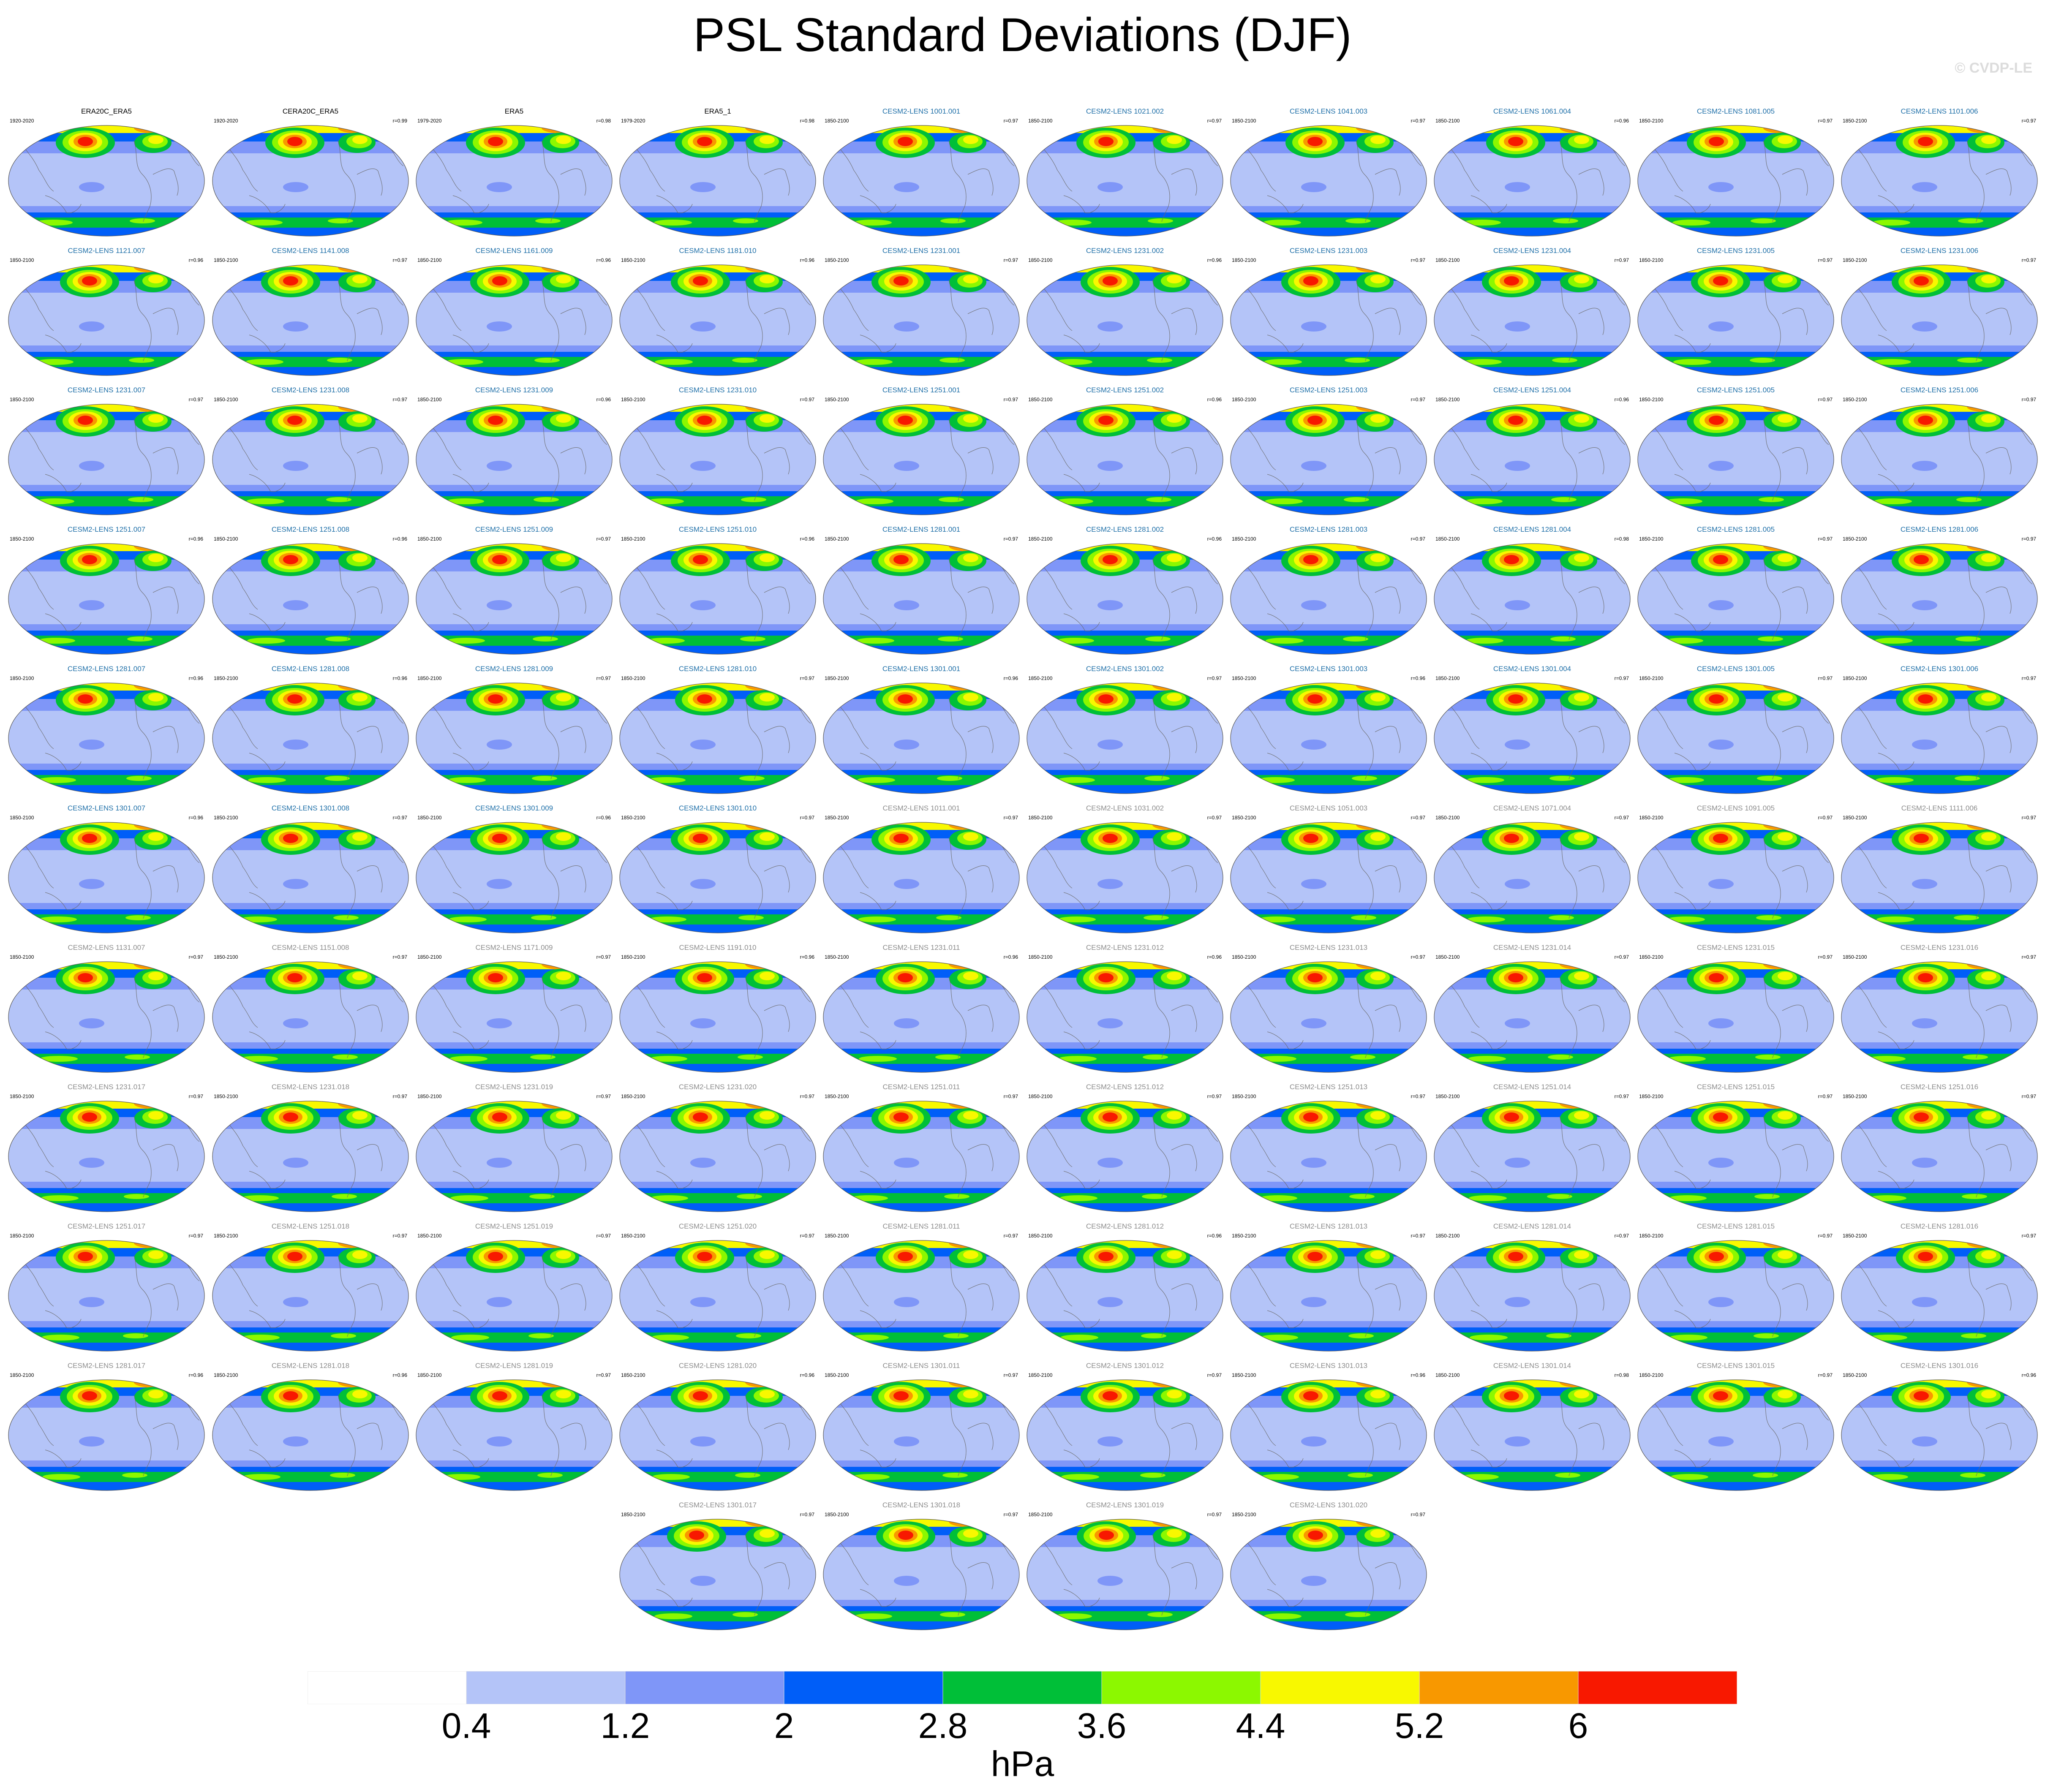 The height and width of the screenshot is (1792, 2045). I want to click on panel-header: 1850-2100 CESM2-LENS 1301.006 r=0.97, so click(1940, 671).